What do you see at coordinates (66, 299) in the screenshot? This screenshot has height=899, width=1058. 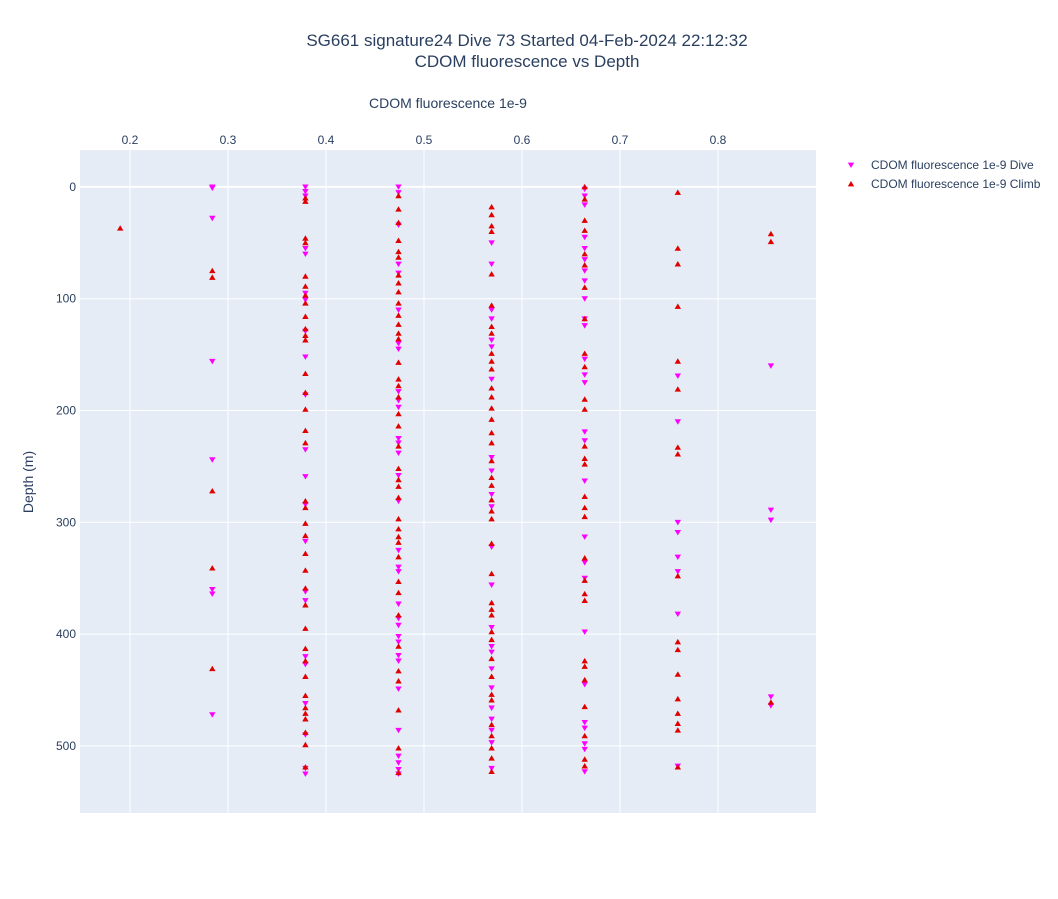 I see `y-tick-label-1: 100` at bounding box center [66, 299].